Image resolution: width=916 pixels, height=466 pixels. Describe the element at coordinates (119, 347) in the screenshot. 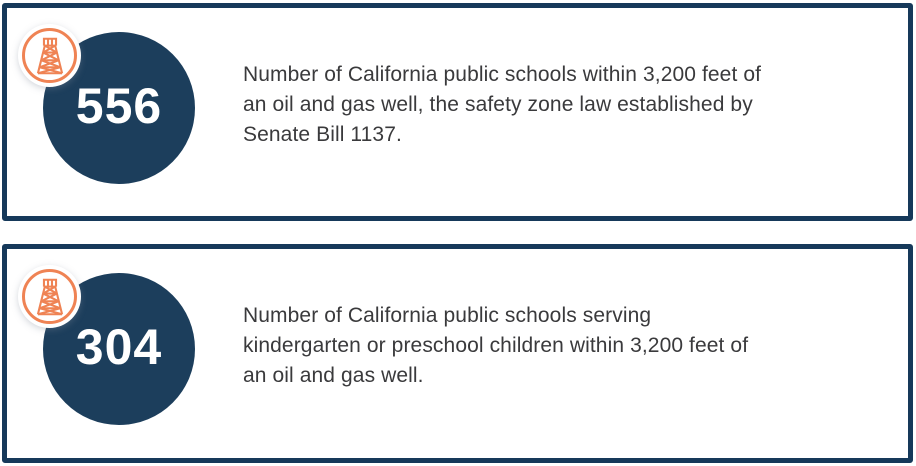

I see `stat-value: 304` at that location.